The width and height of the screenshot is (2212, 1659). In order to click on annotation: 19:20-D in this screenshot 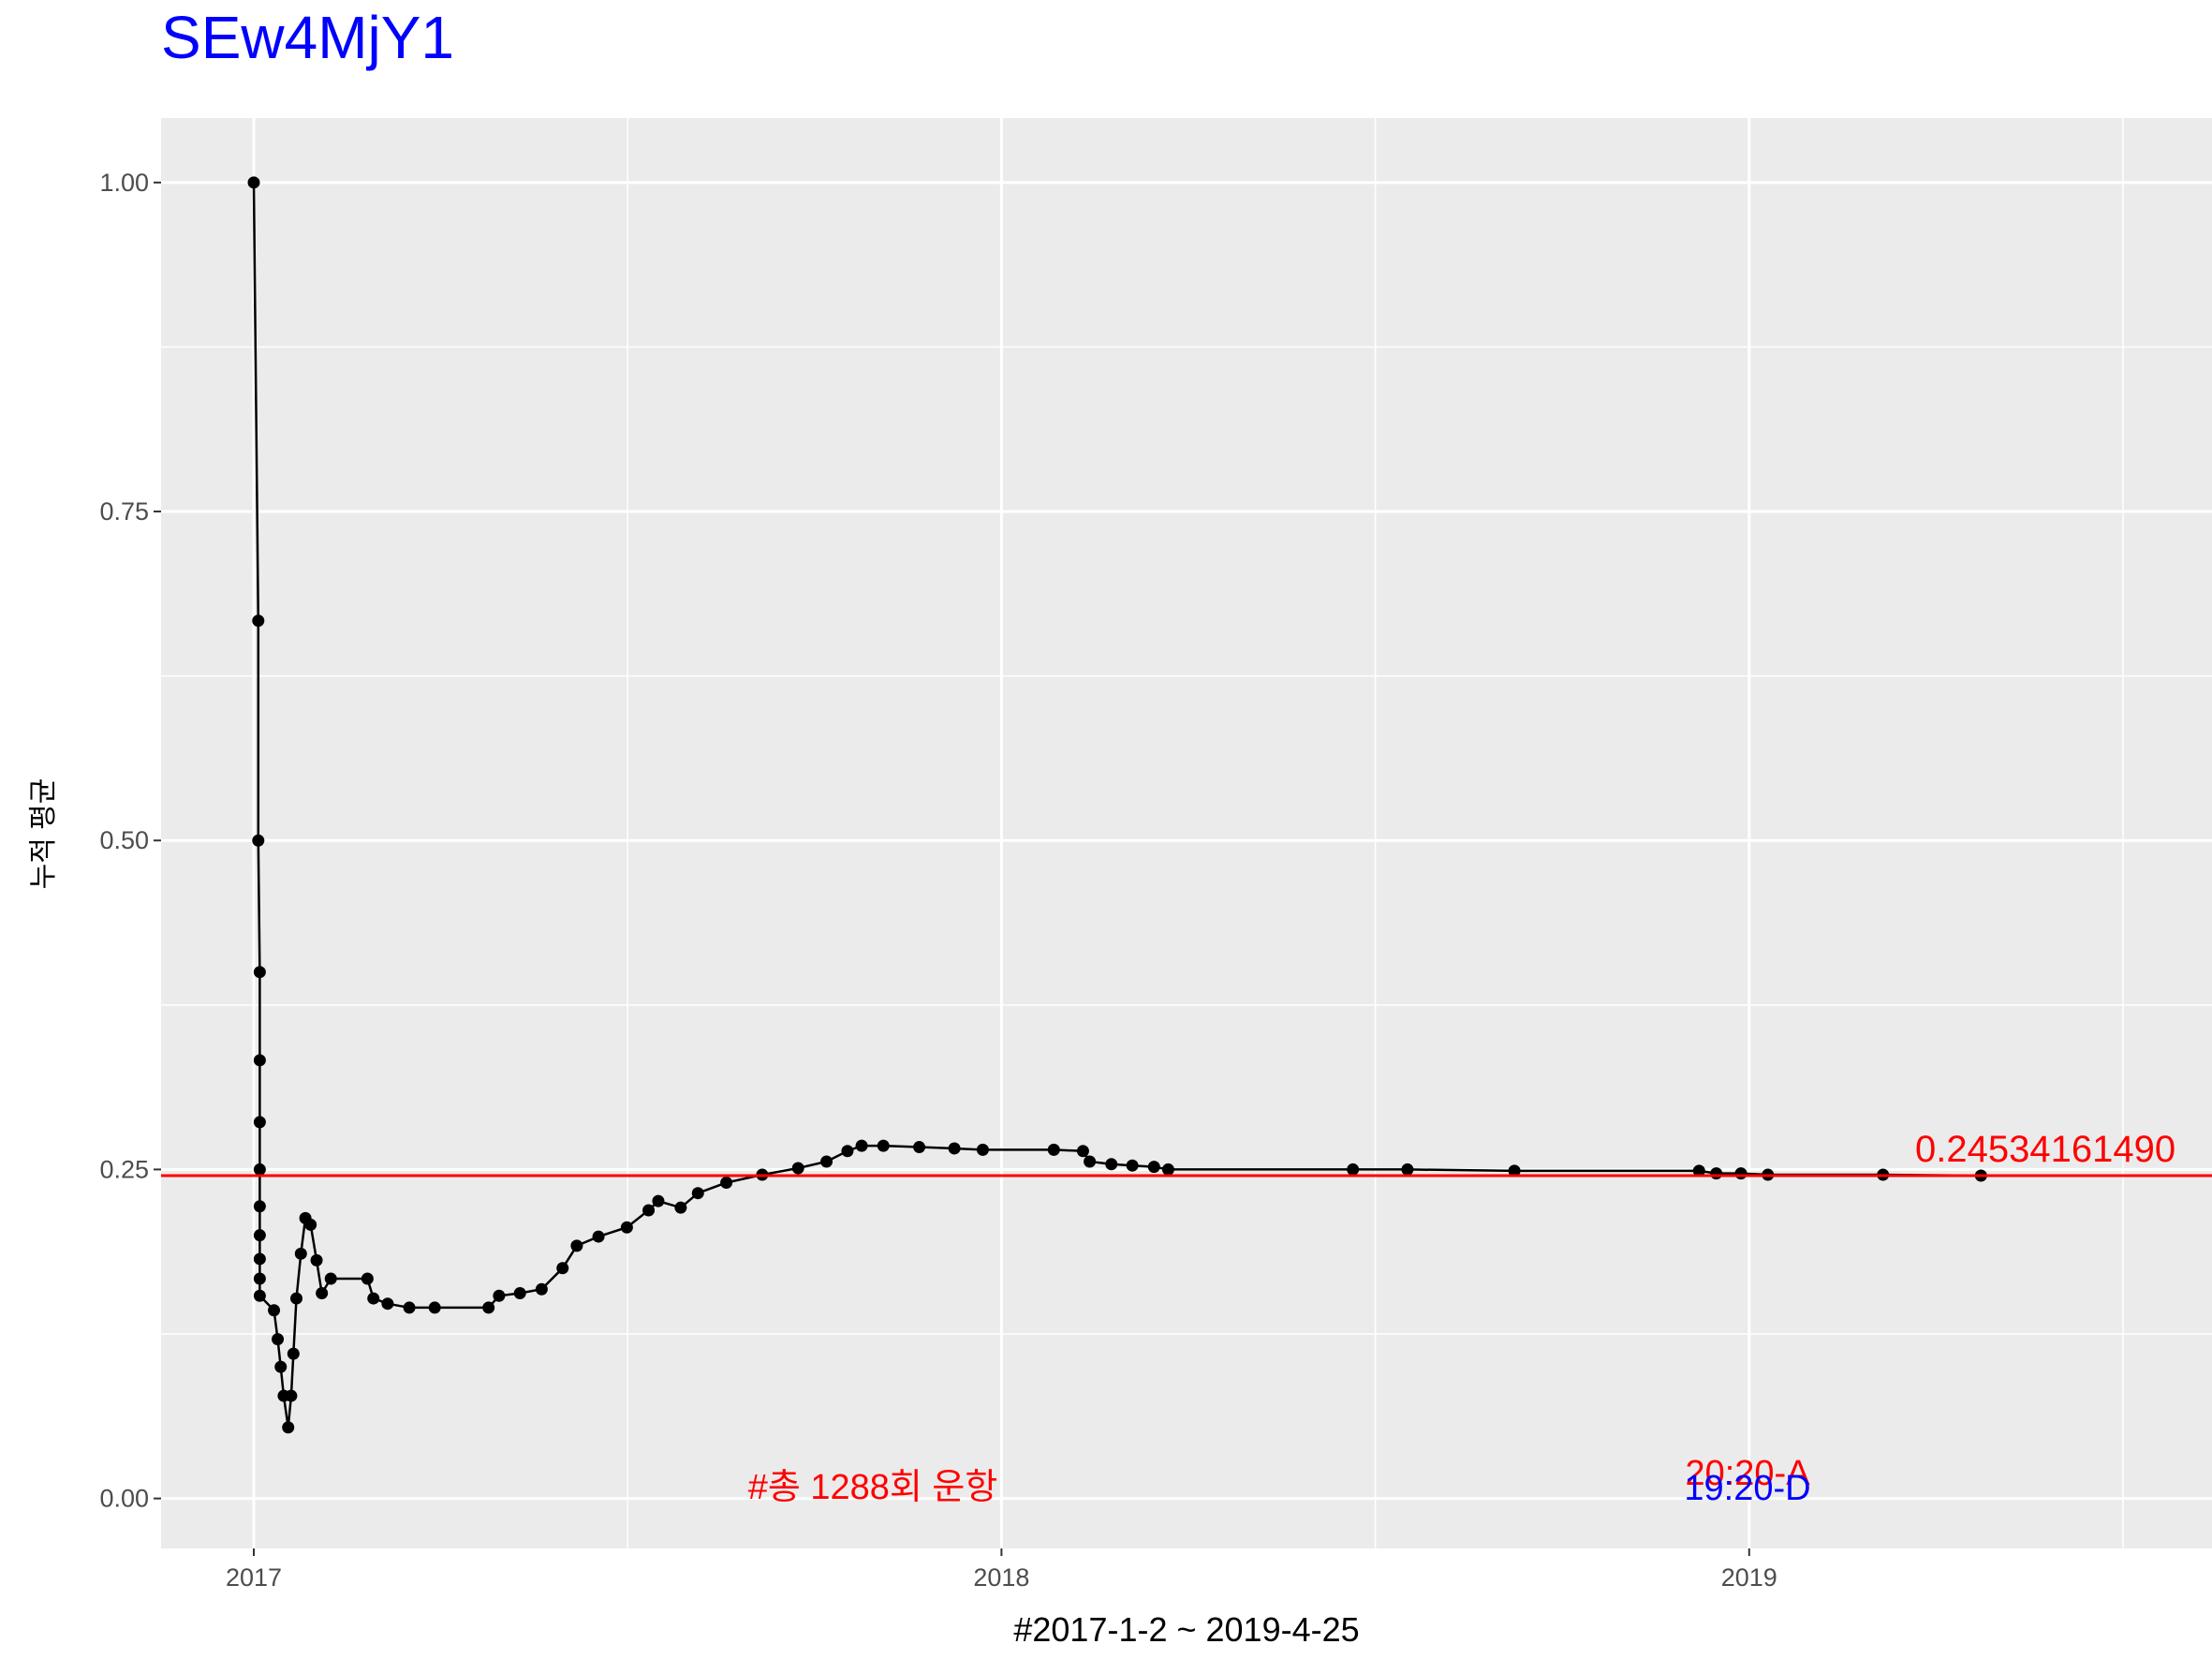, I will do `click(1747, 1489)`.